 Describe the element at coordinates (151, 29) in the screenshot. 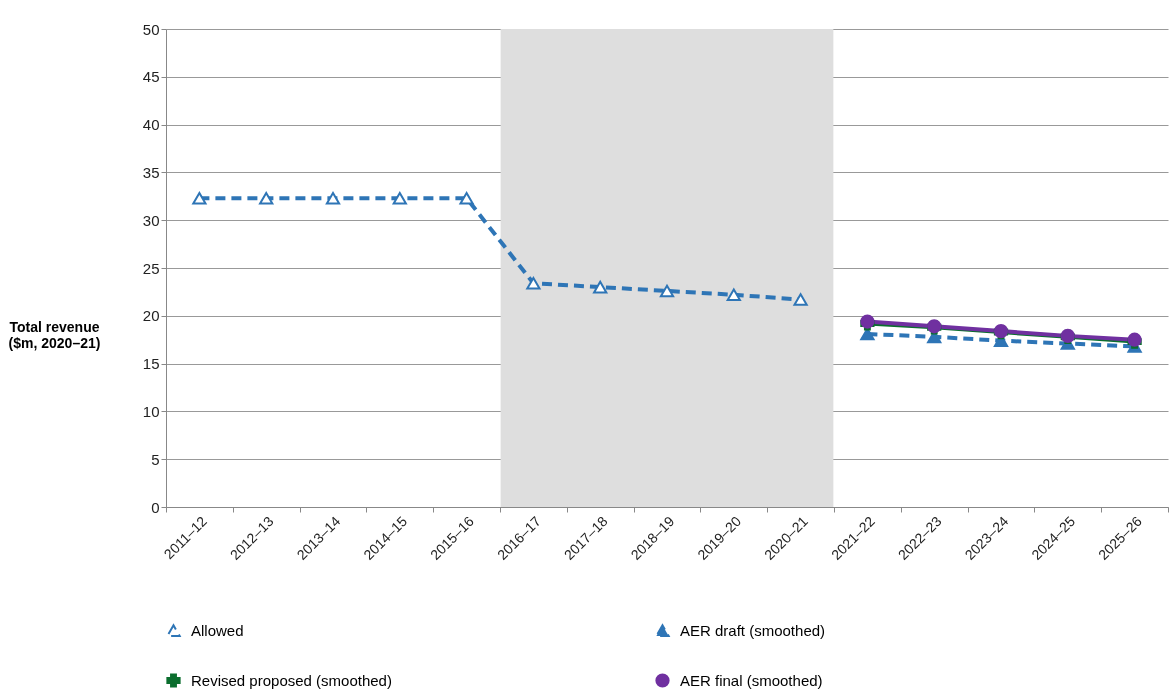

I see `y-tick-label: 50` at that location.